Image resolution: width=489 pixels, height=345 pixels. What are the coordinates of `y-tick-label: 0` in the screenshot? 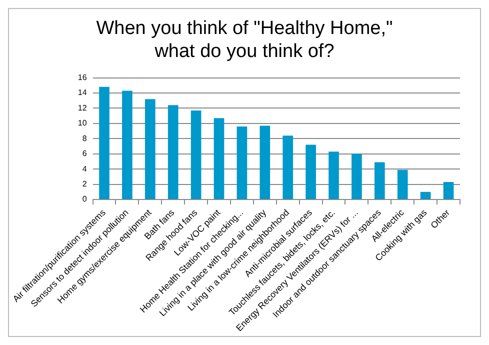 It's located at (85, 199).